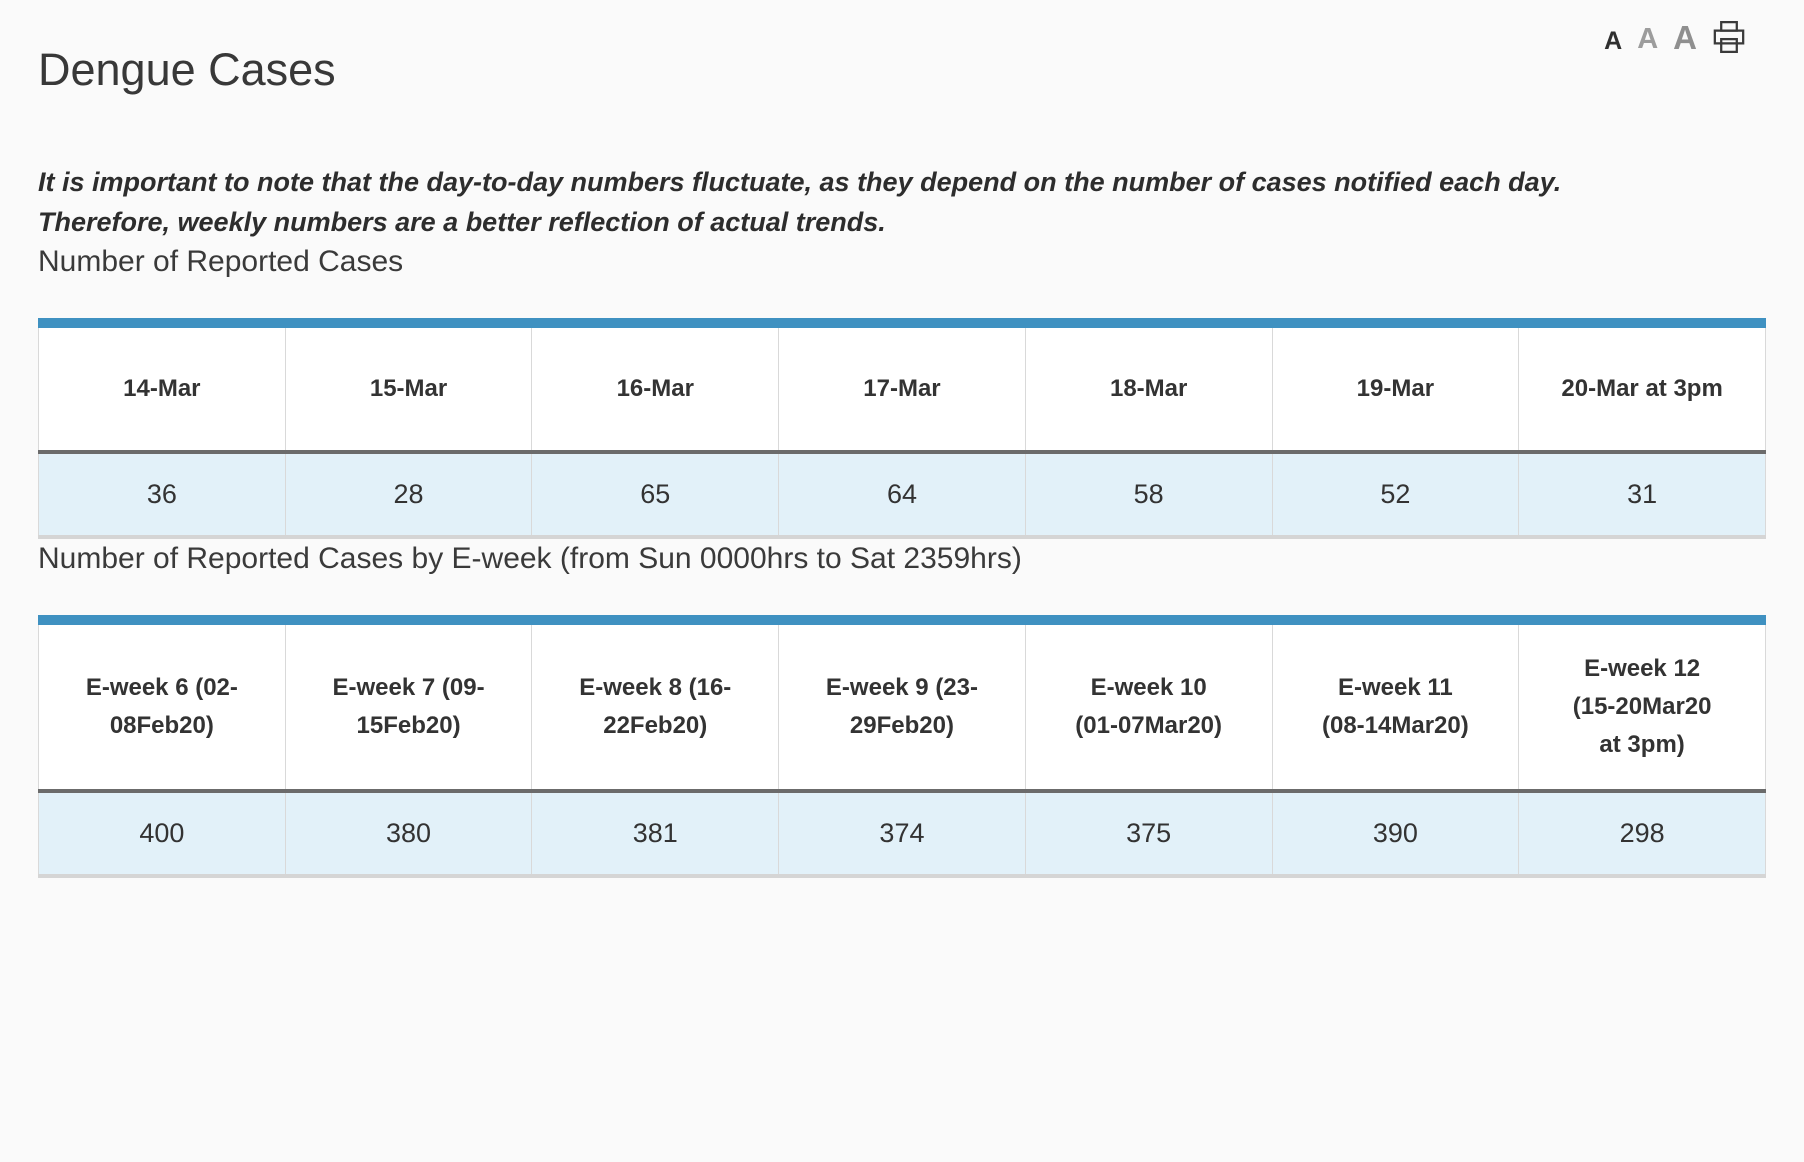 The image size is (1804, 1162). Describe the element at coordinates (1642, 391) in the screenshot. I see `daily-column-header: 20-Mar at 3pm` at that location.